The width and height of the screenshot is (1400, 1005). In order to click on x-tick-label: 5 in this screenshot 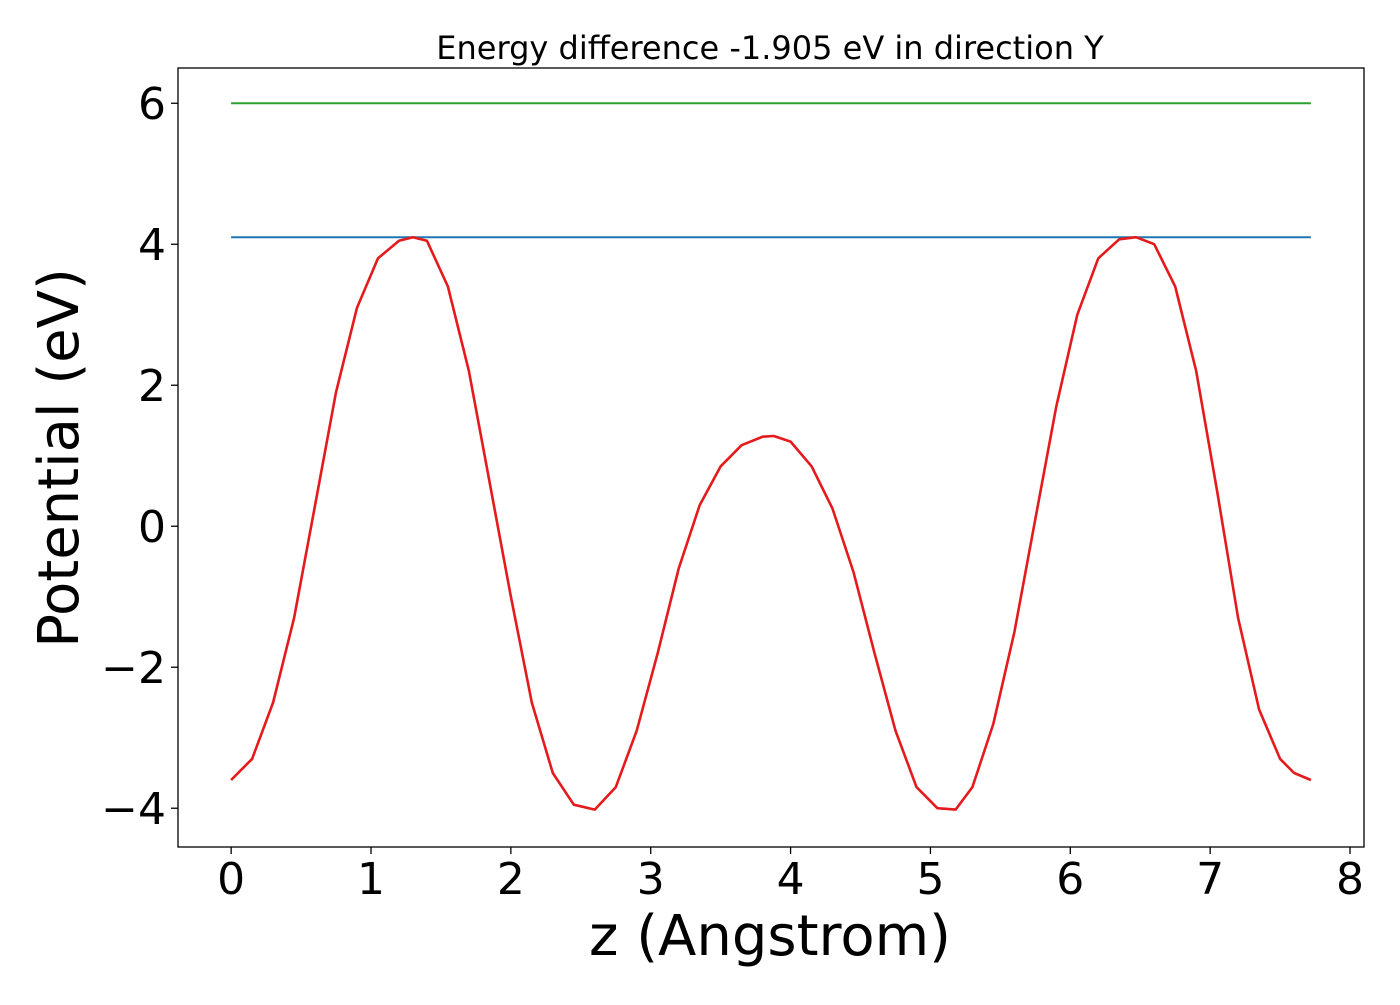, I will do `click(930, 879)`.